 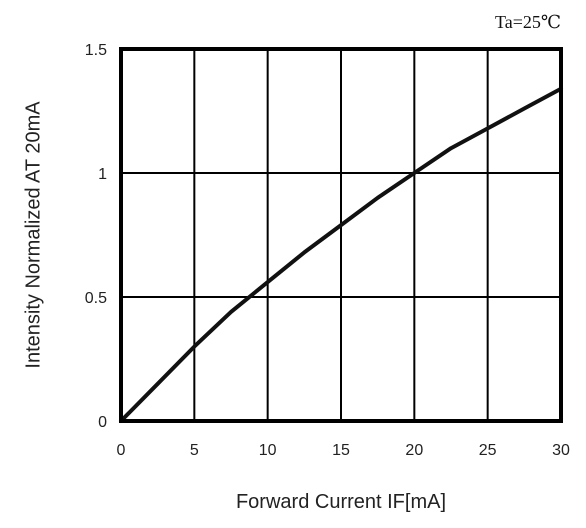 What do you see at coordinates (96, 236) in the screenshot?
I see `y-tick-labels: 0 0.5 1 1.5` at bounding box center [96, 236].